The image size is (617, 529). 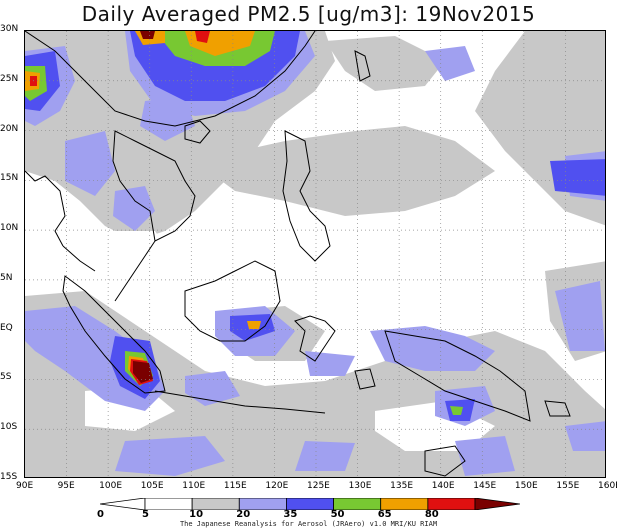 What do you see at coordinates (290, 514) in the screenshot?
I see `colorbar-level-label: 35` at bounding box center [290, 514].